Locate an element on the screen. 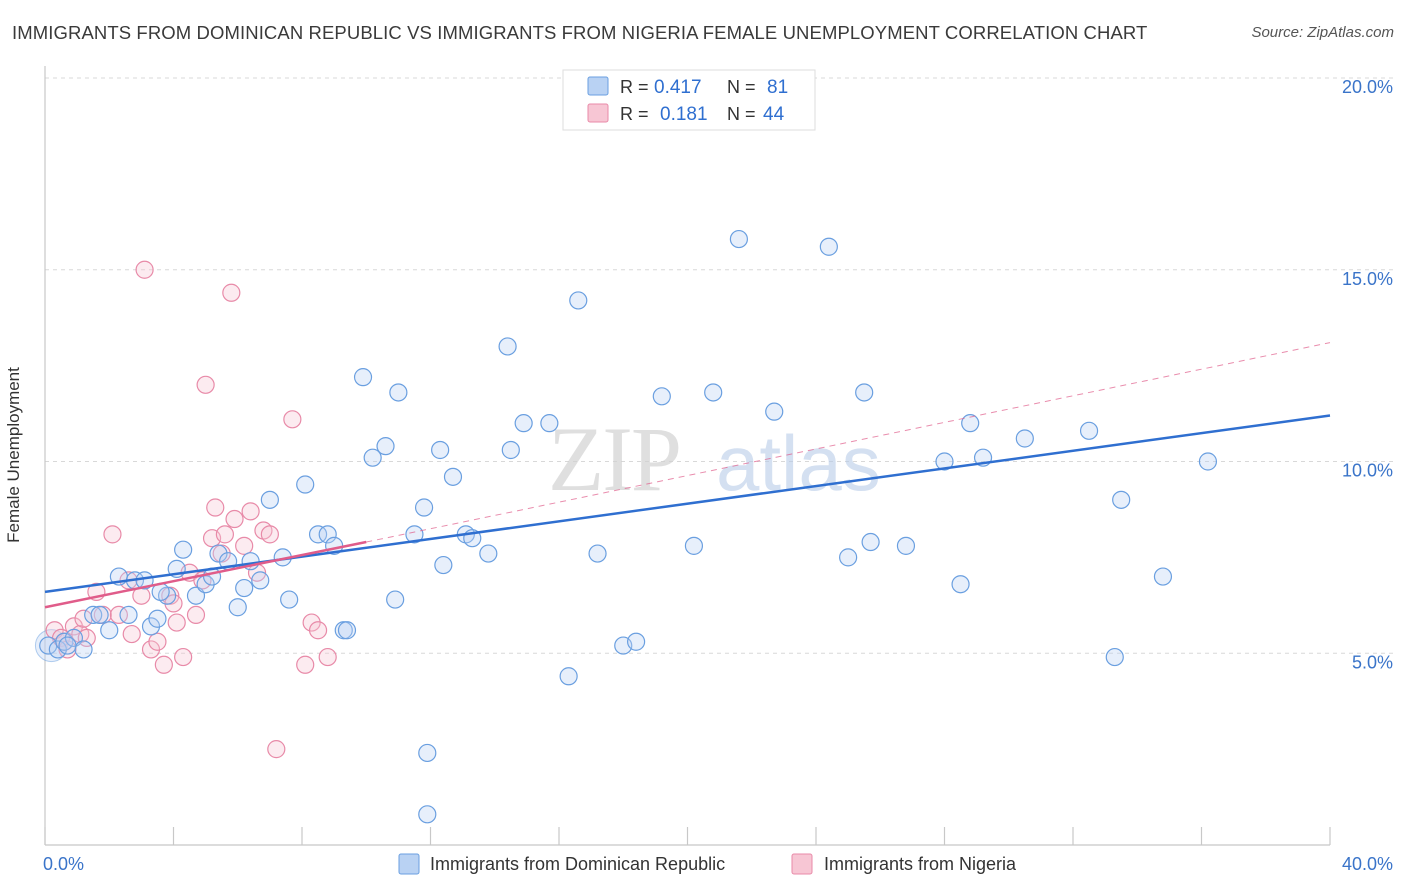  watermark-zip: ZIP is located at coordinates (614, 459).